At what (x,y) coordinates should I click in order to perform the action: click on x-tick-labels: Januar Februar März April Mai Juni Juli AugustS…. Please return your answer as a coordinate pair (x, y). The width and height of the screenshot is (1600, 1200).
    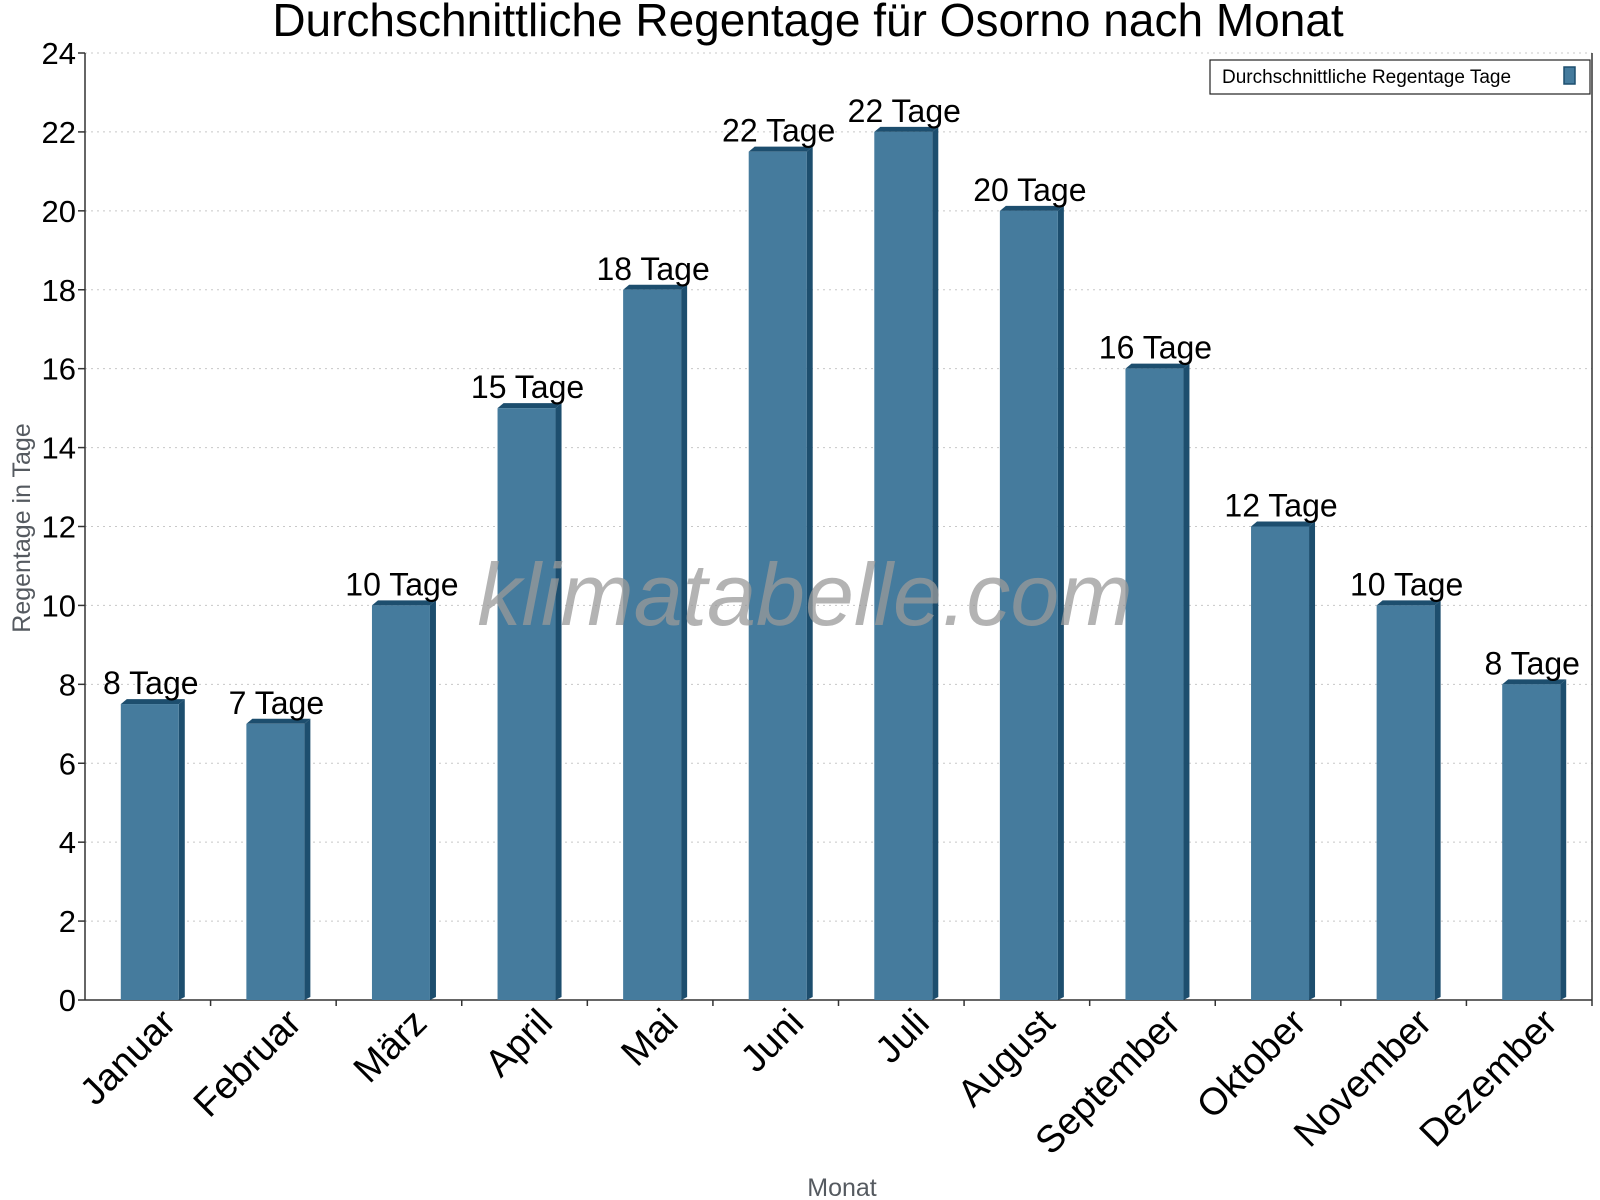
    Looking at the image, I should click on (819, 1081).